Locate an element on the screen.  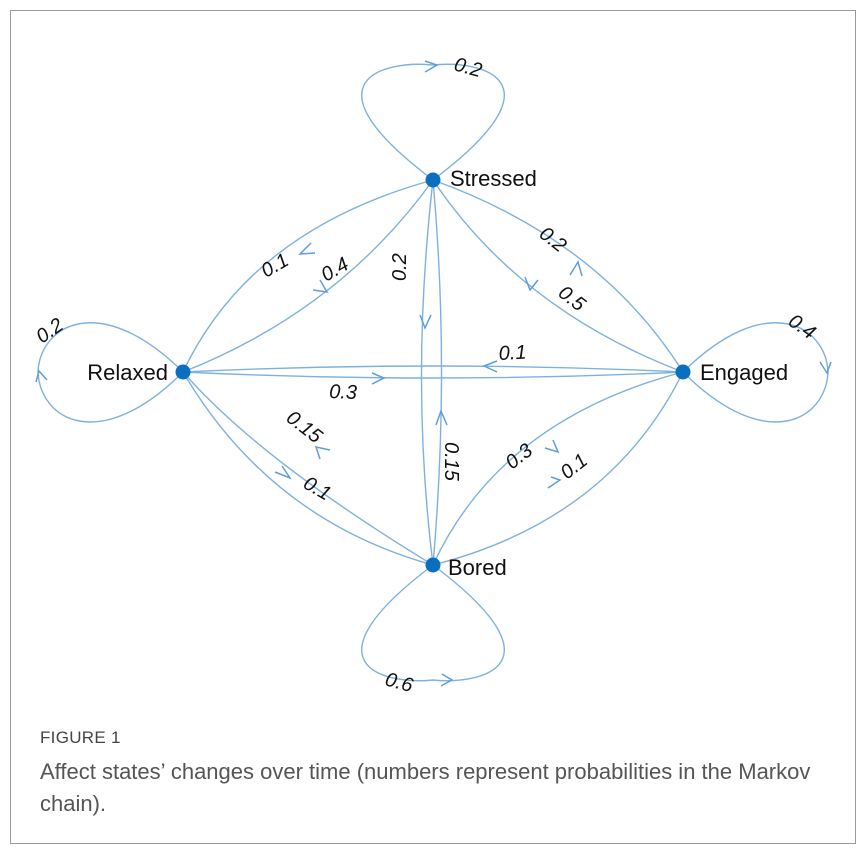
edge-stressed-engaged is located at coordinates (558, 276).